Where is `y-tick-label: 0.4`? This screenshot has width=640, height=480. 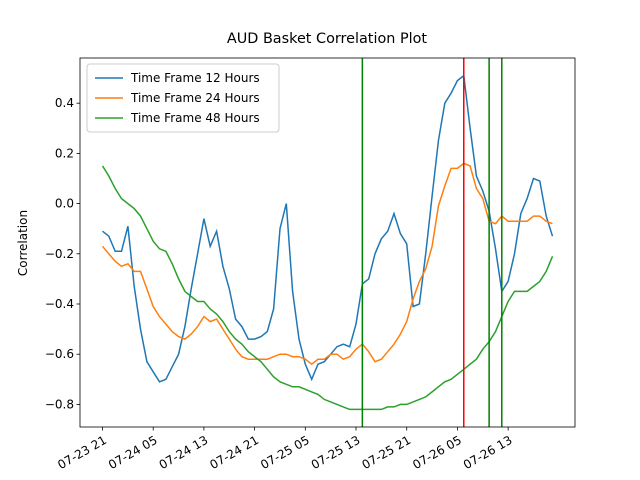
y-tick-label: 0.4 is located at coordinates (64, 103).